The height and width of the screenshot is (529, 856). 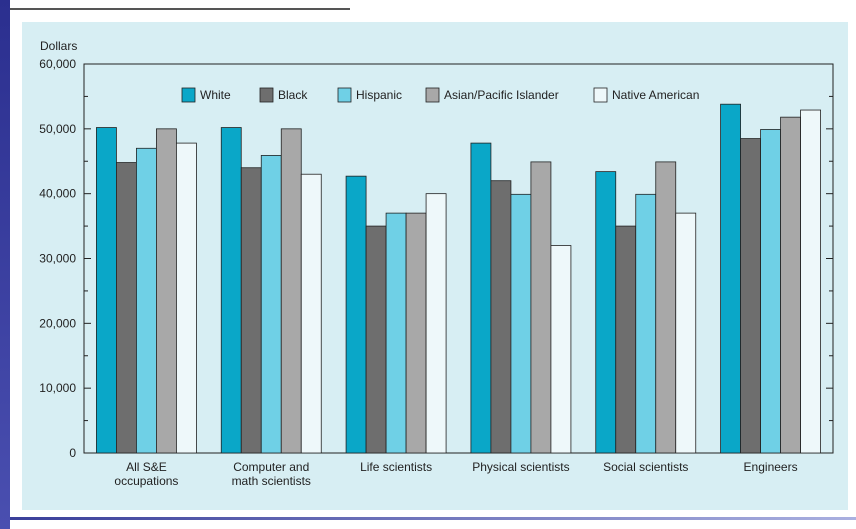 I want to click on y-tick-label: 60,000, so click(x=57, y=64).